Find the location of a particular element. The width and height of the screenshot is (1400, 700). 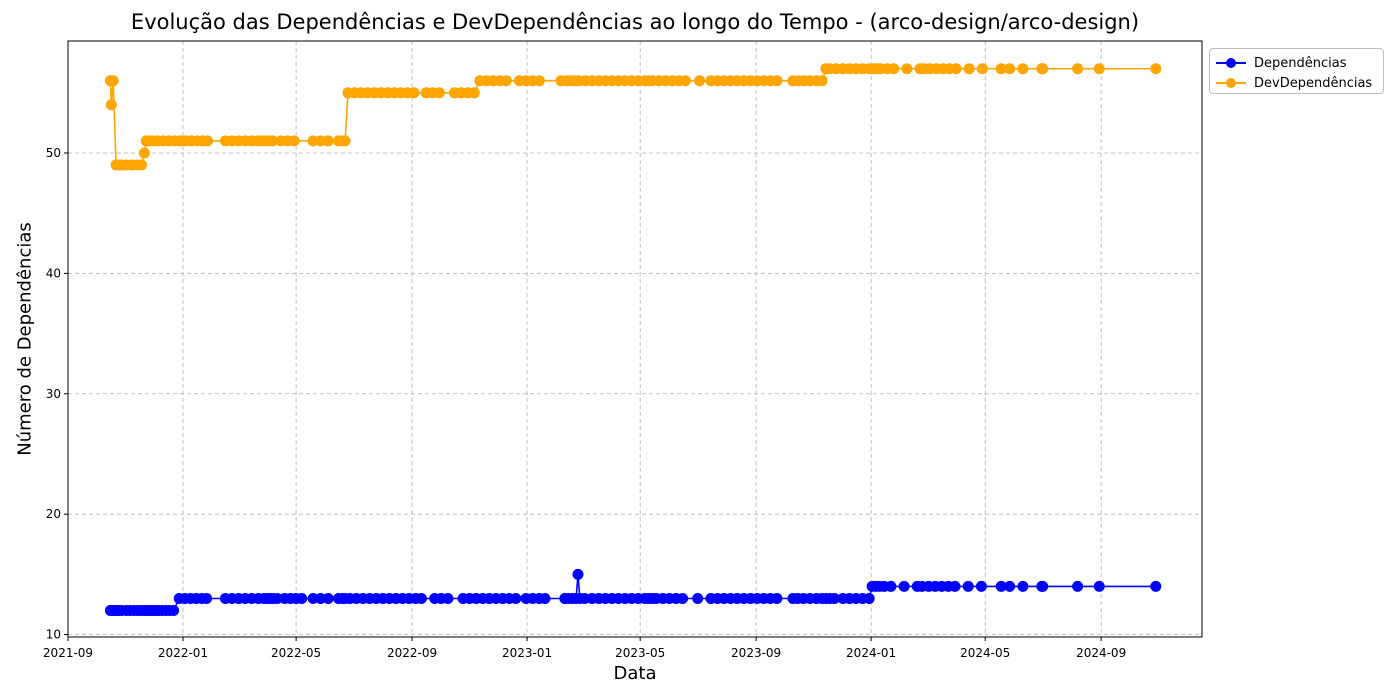

y-tick-label: 30 is located at coordinates (53, 394).